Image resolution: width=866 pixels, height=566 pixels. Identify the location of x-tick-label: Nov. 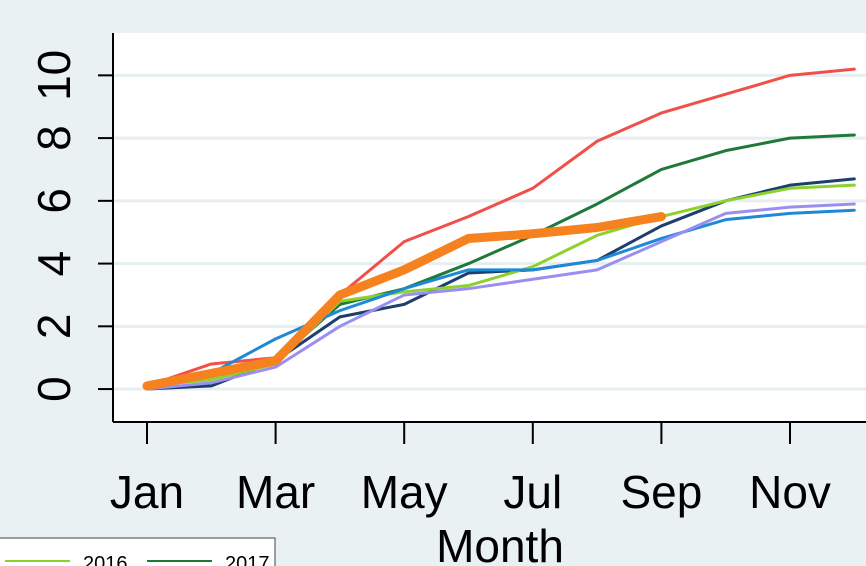
(790, 492).